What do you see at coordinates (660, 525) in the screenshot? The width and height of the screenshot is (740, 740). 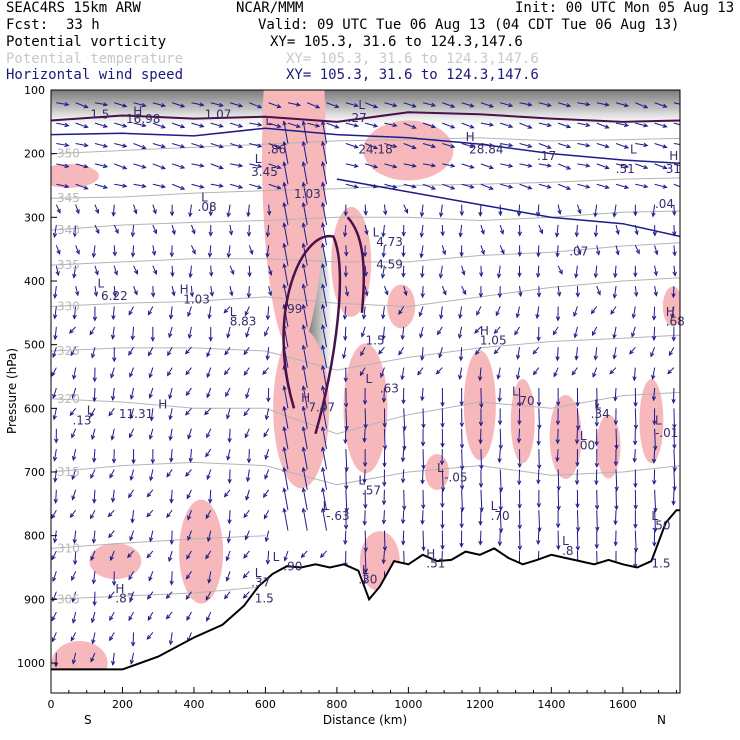 I see `pv-value-label: .50` at bounding box center [660, 525].